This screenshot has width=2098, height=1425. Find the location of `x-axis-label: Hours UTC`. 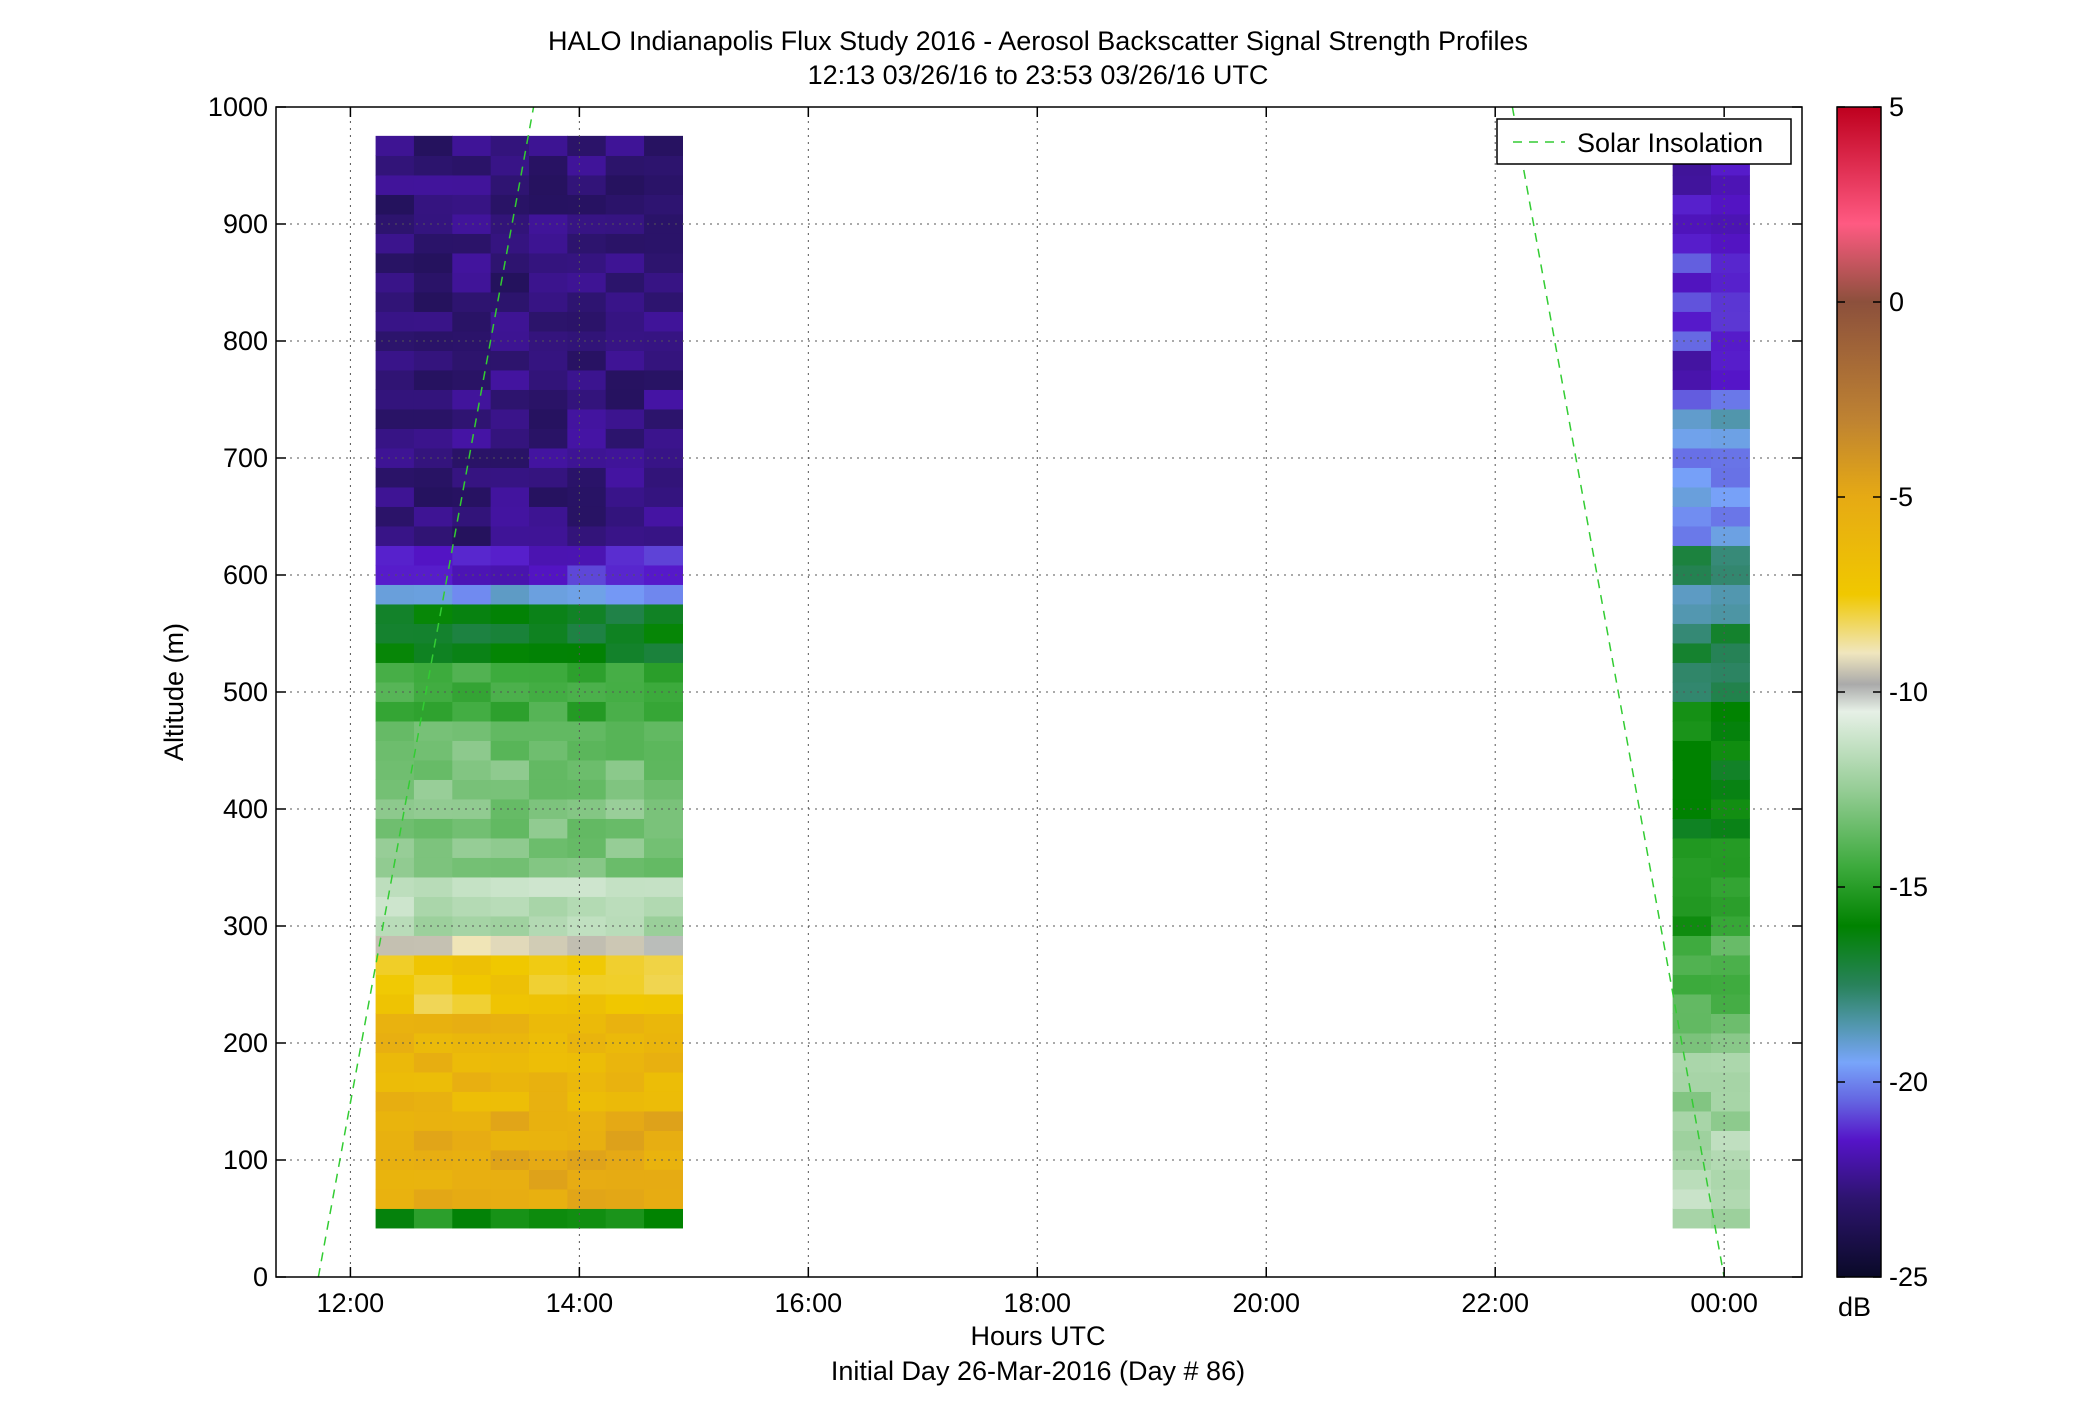

x-axis-label: Hours UTC is located at coordinates (1037, 1336).